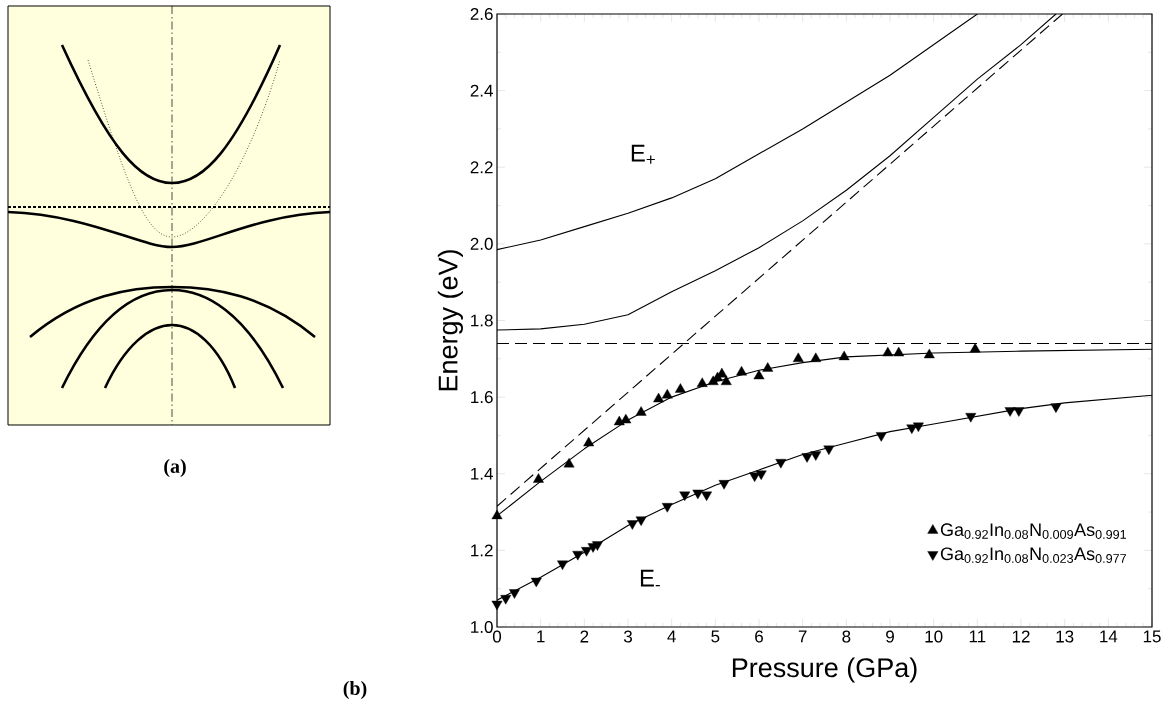 This screenshot has height=719, width=1168. What do you see at coordinates (175, 468) in the screenshot?
I see `text: (a)` at bounding box center [175, 468].